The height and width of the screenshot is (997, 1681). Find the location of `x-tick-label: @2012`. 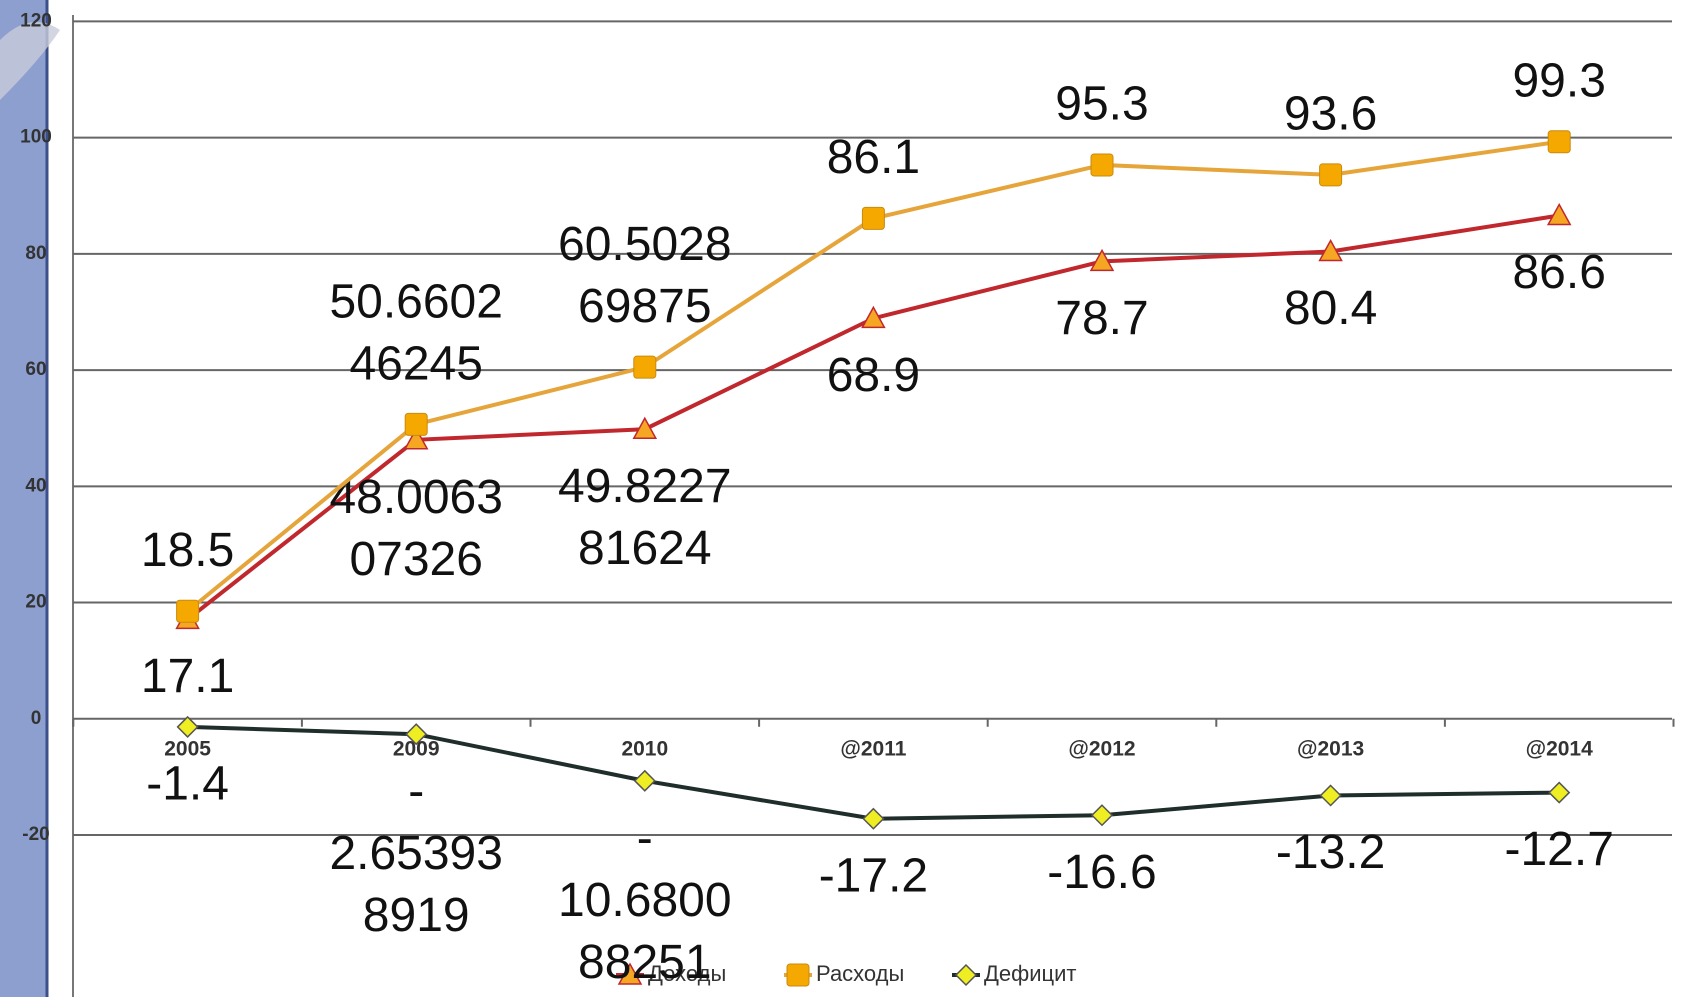

x-tick-label: @2012 is located at coordinates (1101, 748).